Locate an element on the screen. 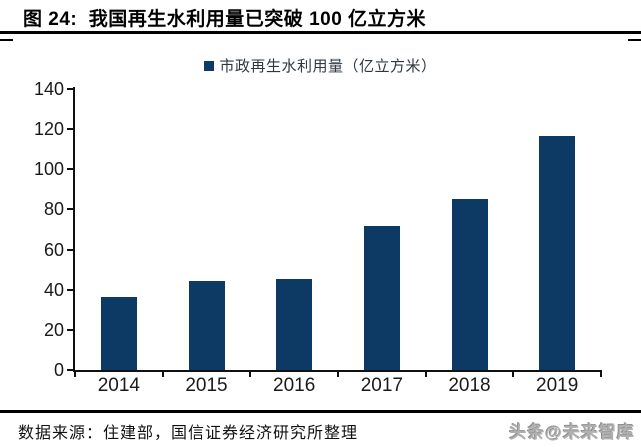 The image size is (641, 447). figure-title: 图 24: 我国再生水利用量已突破 100 亿立方米 is located at coordinates (225, 19).